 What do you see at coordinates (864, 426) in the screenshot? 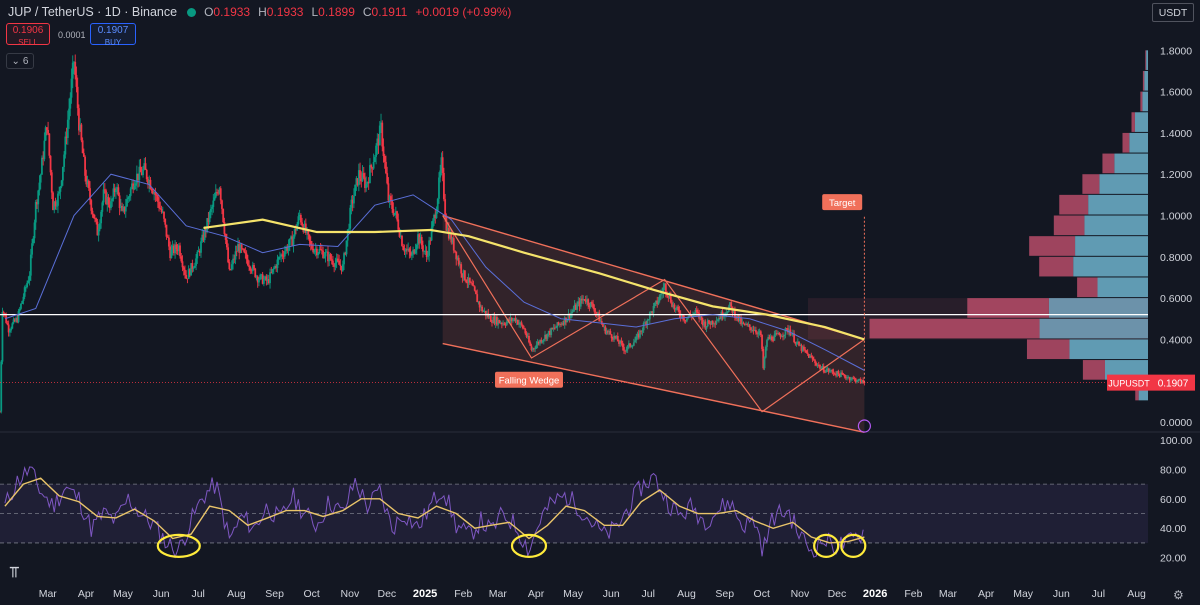
I see `lightning-icon` at bounding box center [864, 426].